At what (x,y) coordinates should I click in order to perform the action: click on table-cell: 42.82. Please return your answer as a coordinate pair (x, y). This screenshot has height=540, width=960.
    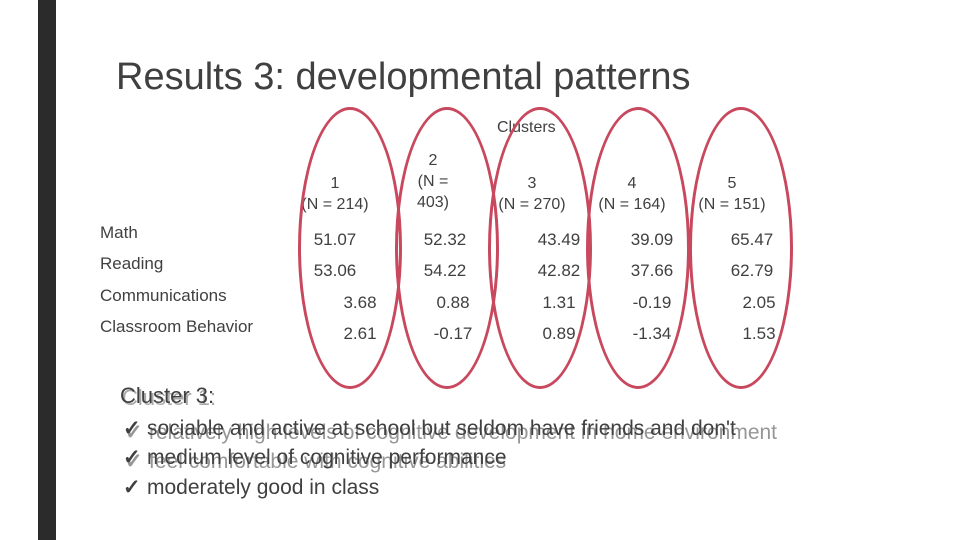
    Looking at the image, I should click on (559, 270).